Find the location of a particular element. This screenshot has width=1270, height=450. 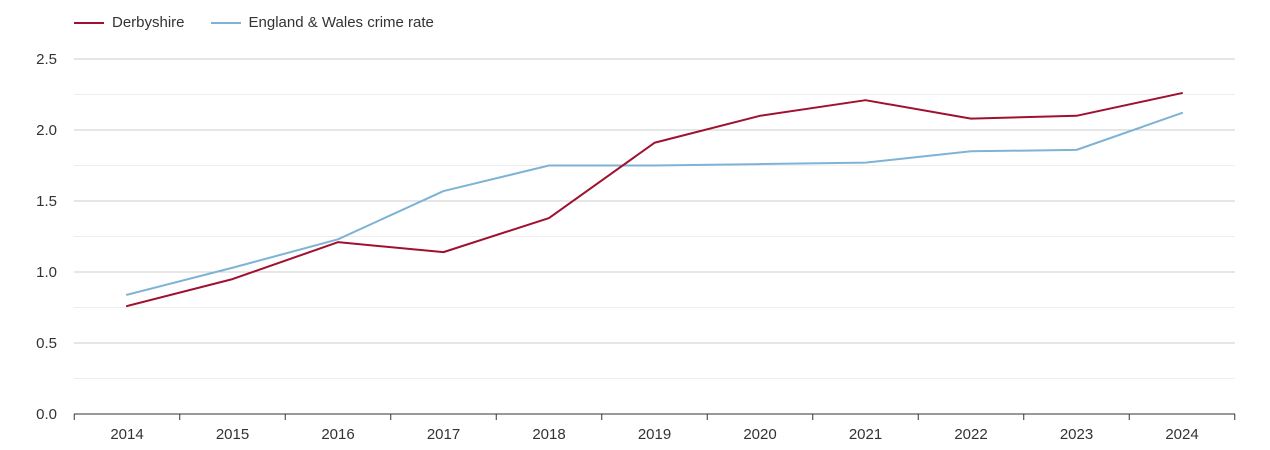

legend-label-derbyshire: Derbyshire is located at coordinates (148, 22).